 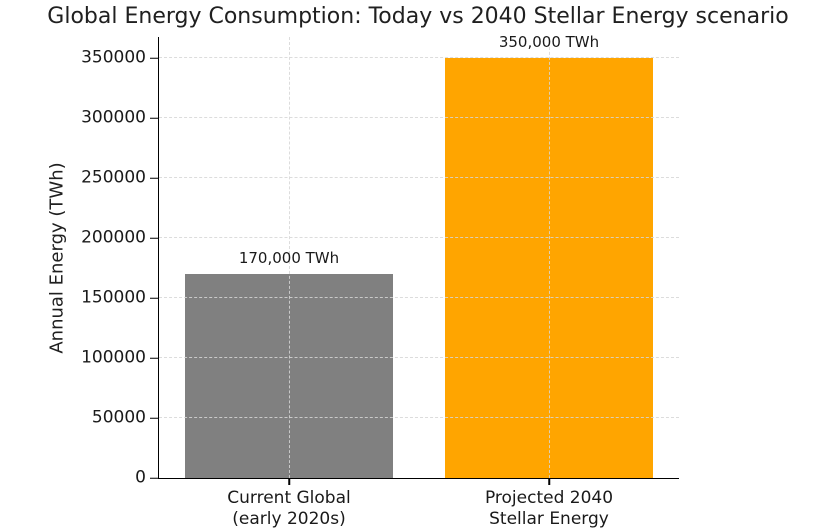 I want to click on y-tick-label: 100000, so click(x=113, y=357).